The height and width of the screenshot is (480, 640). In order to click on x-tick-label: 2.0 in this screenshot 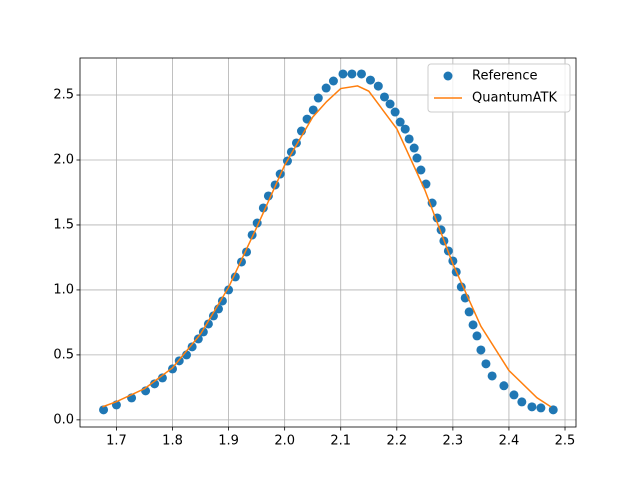, I will do `click(284, 441)`.